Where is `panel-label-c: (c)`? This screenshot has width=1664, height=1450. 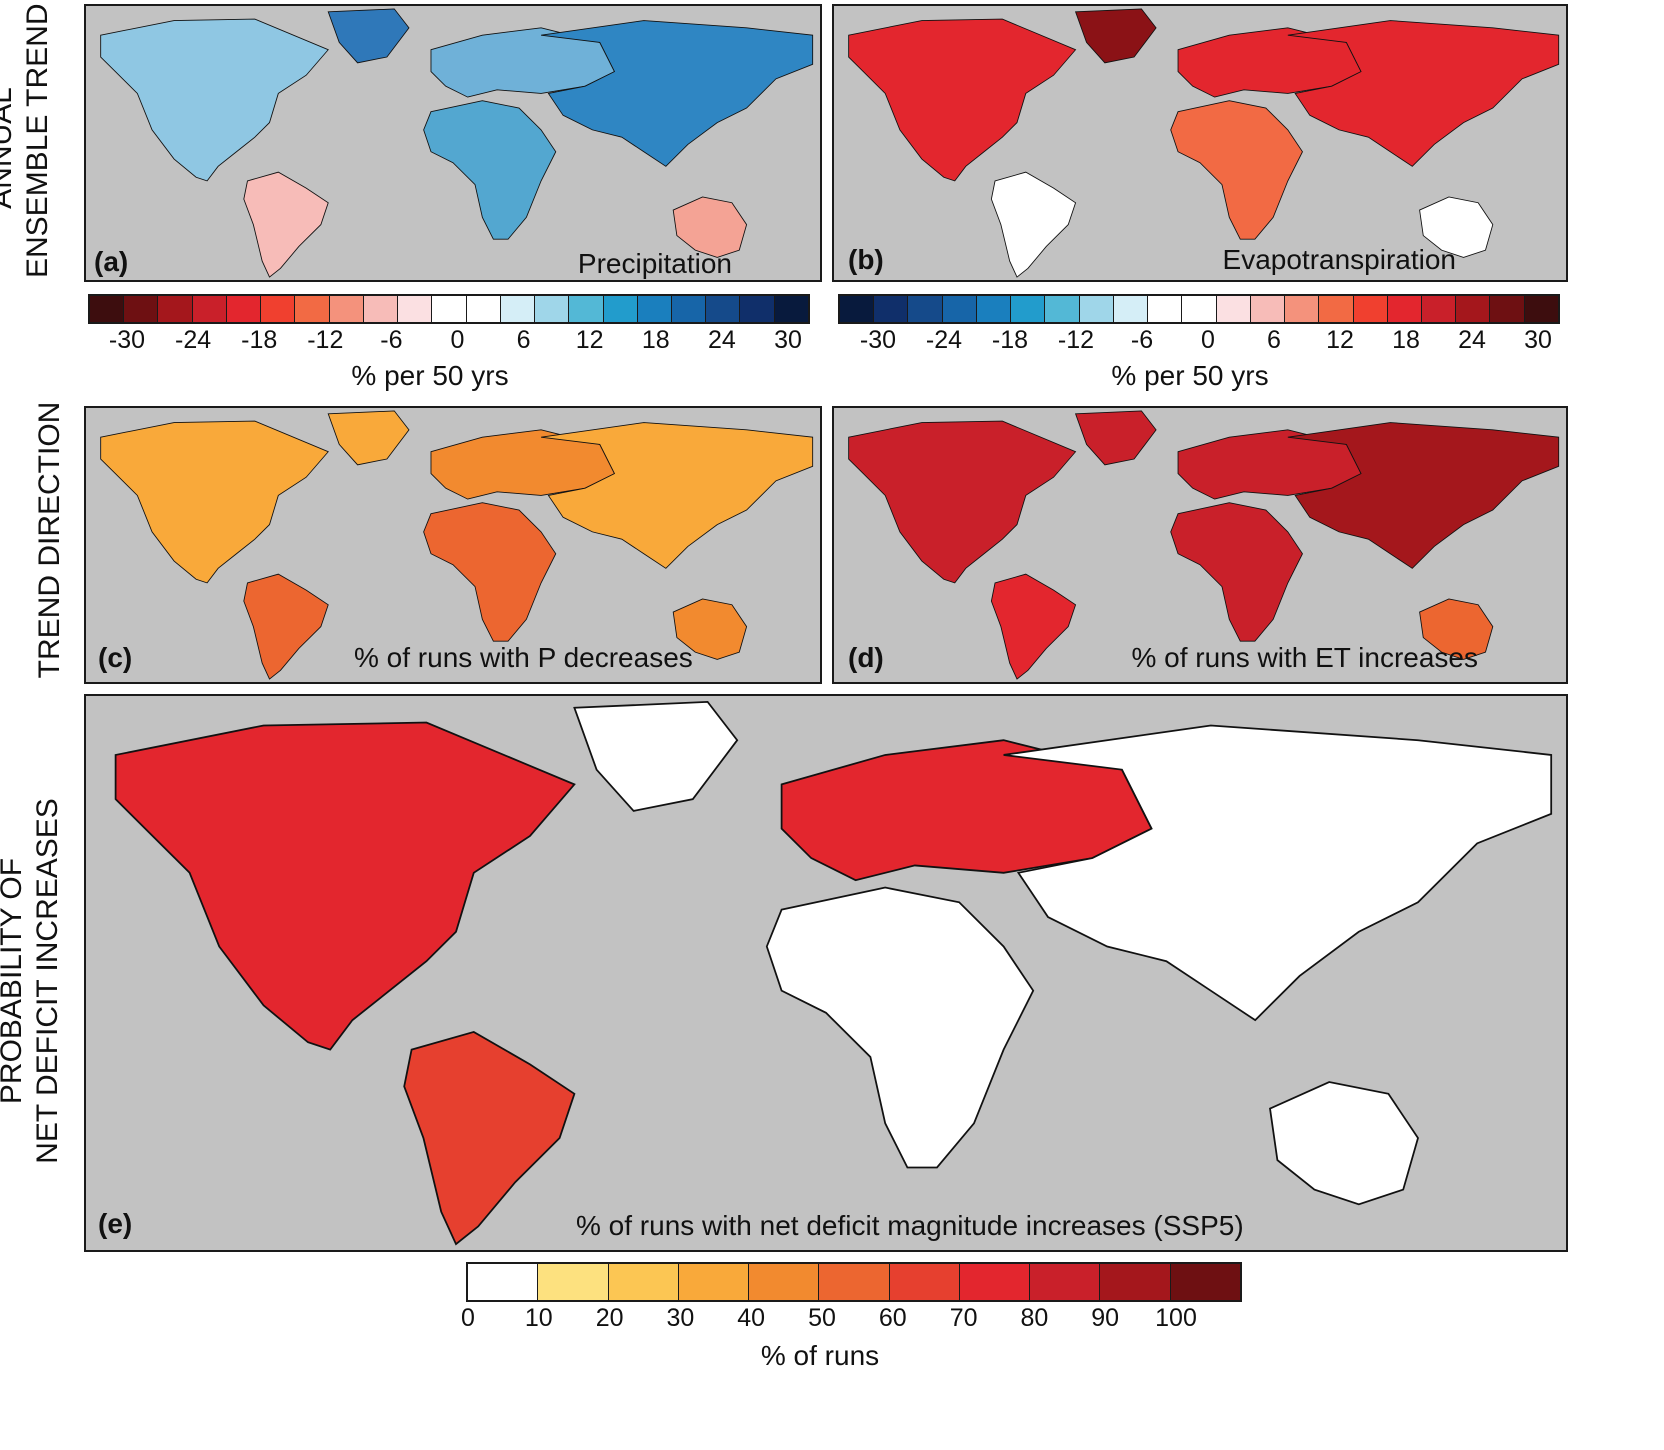 panel-label-c: (c) is located at coordinates (115, 657).